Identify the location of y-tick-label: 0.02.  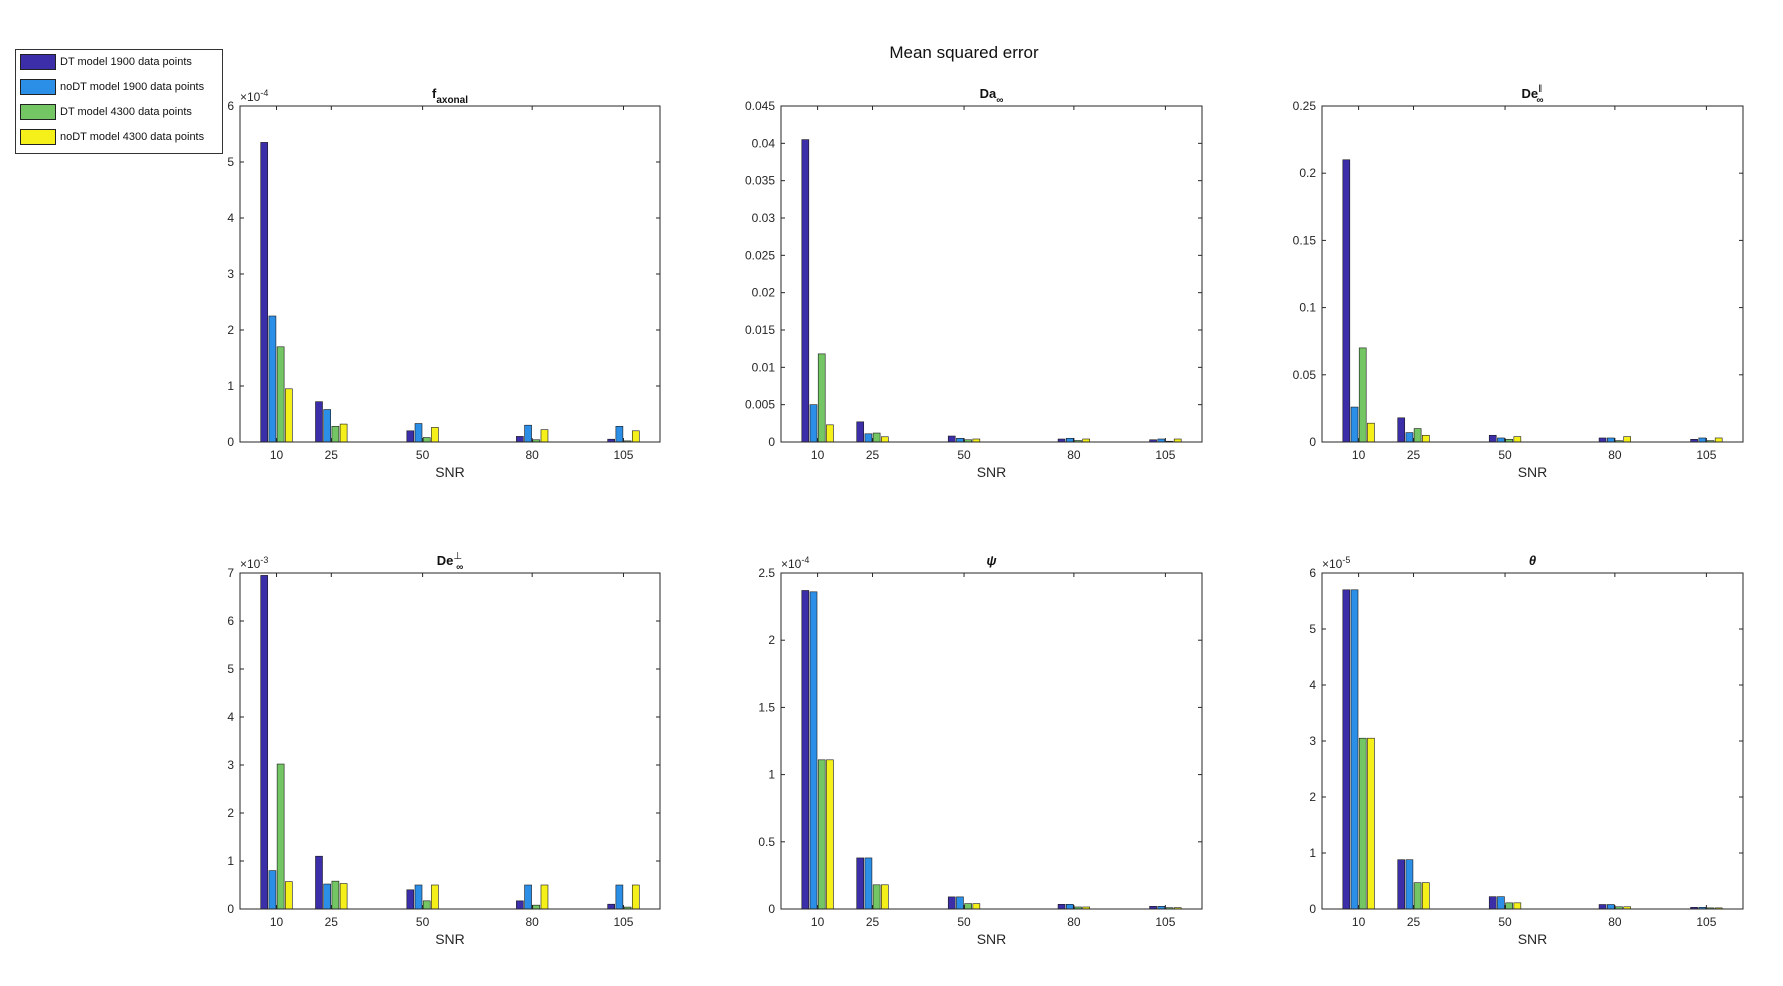
(764, 293).